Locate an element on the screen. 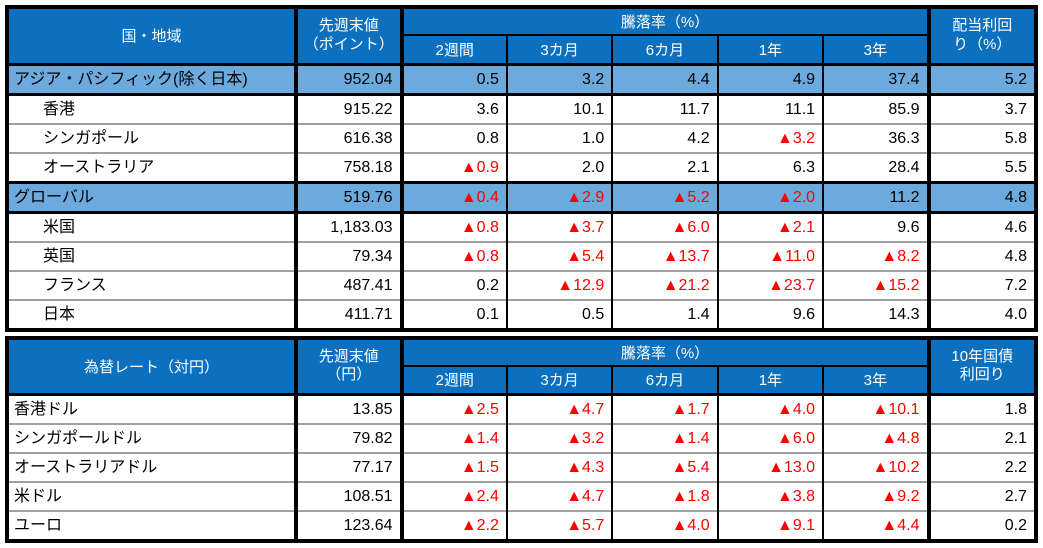 Image resolution: width=1043 pixels, height=548 pixels. change-cell: ▲5.2 is located at coordinates (665, 197).